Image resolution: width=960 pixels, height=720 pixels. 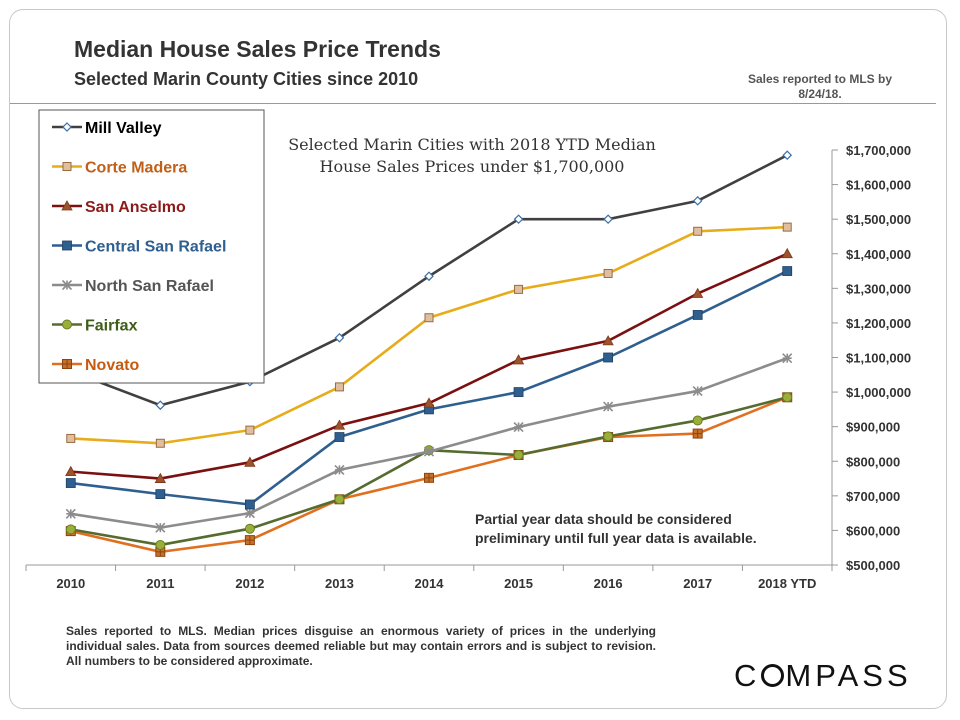 I want to click on y-tick-label: $700,000, so click(x=873, y=496).